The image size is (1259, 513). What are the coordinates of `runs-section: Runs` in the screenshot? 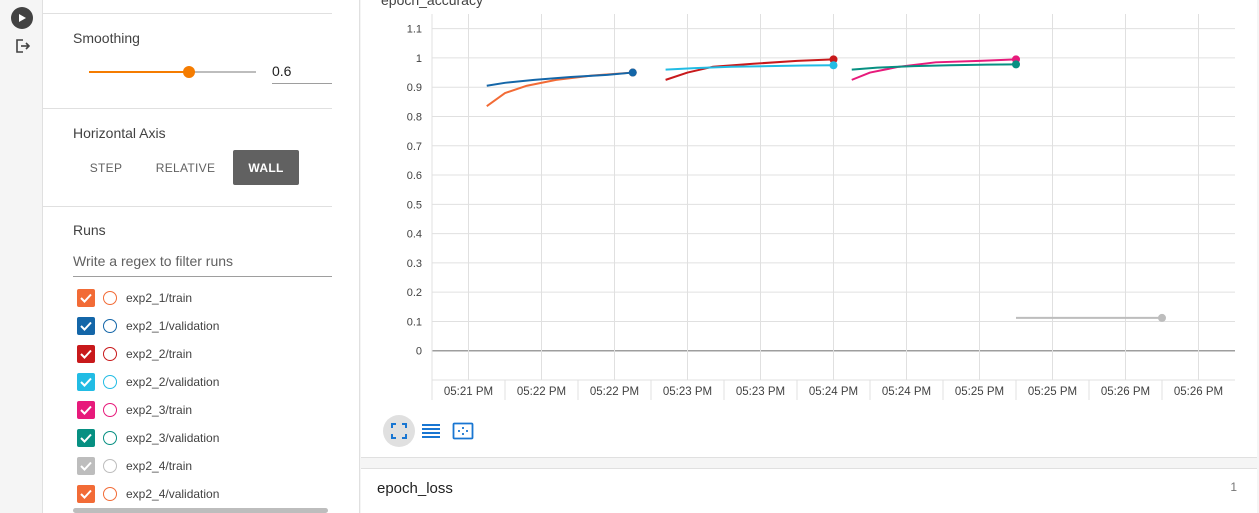 It's located at (187, 359).